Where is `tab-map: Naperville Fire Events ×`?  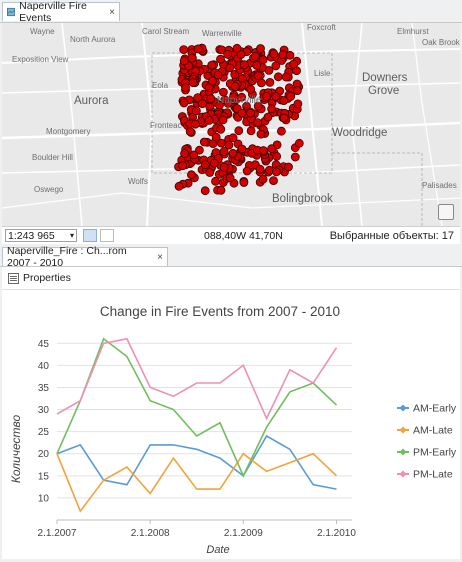
tab-map: Naperville Fire Events × is located at coordinates (61, 12).